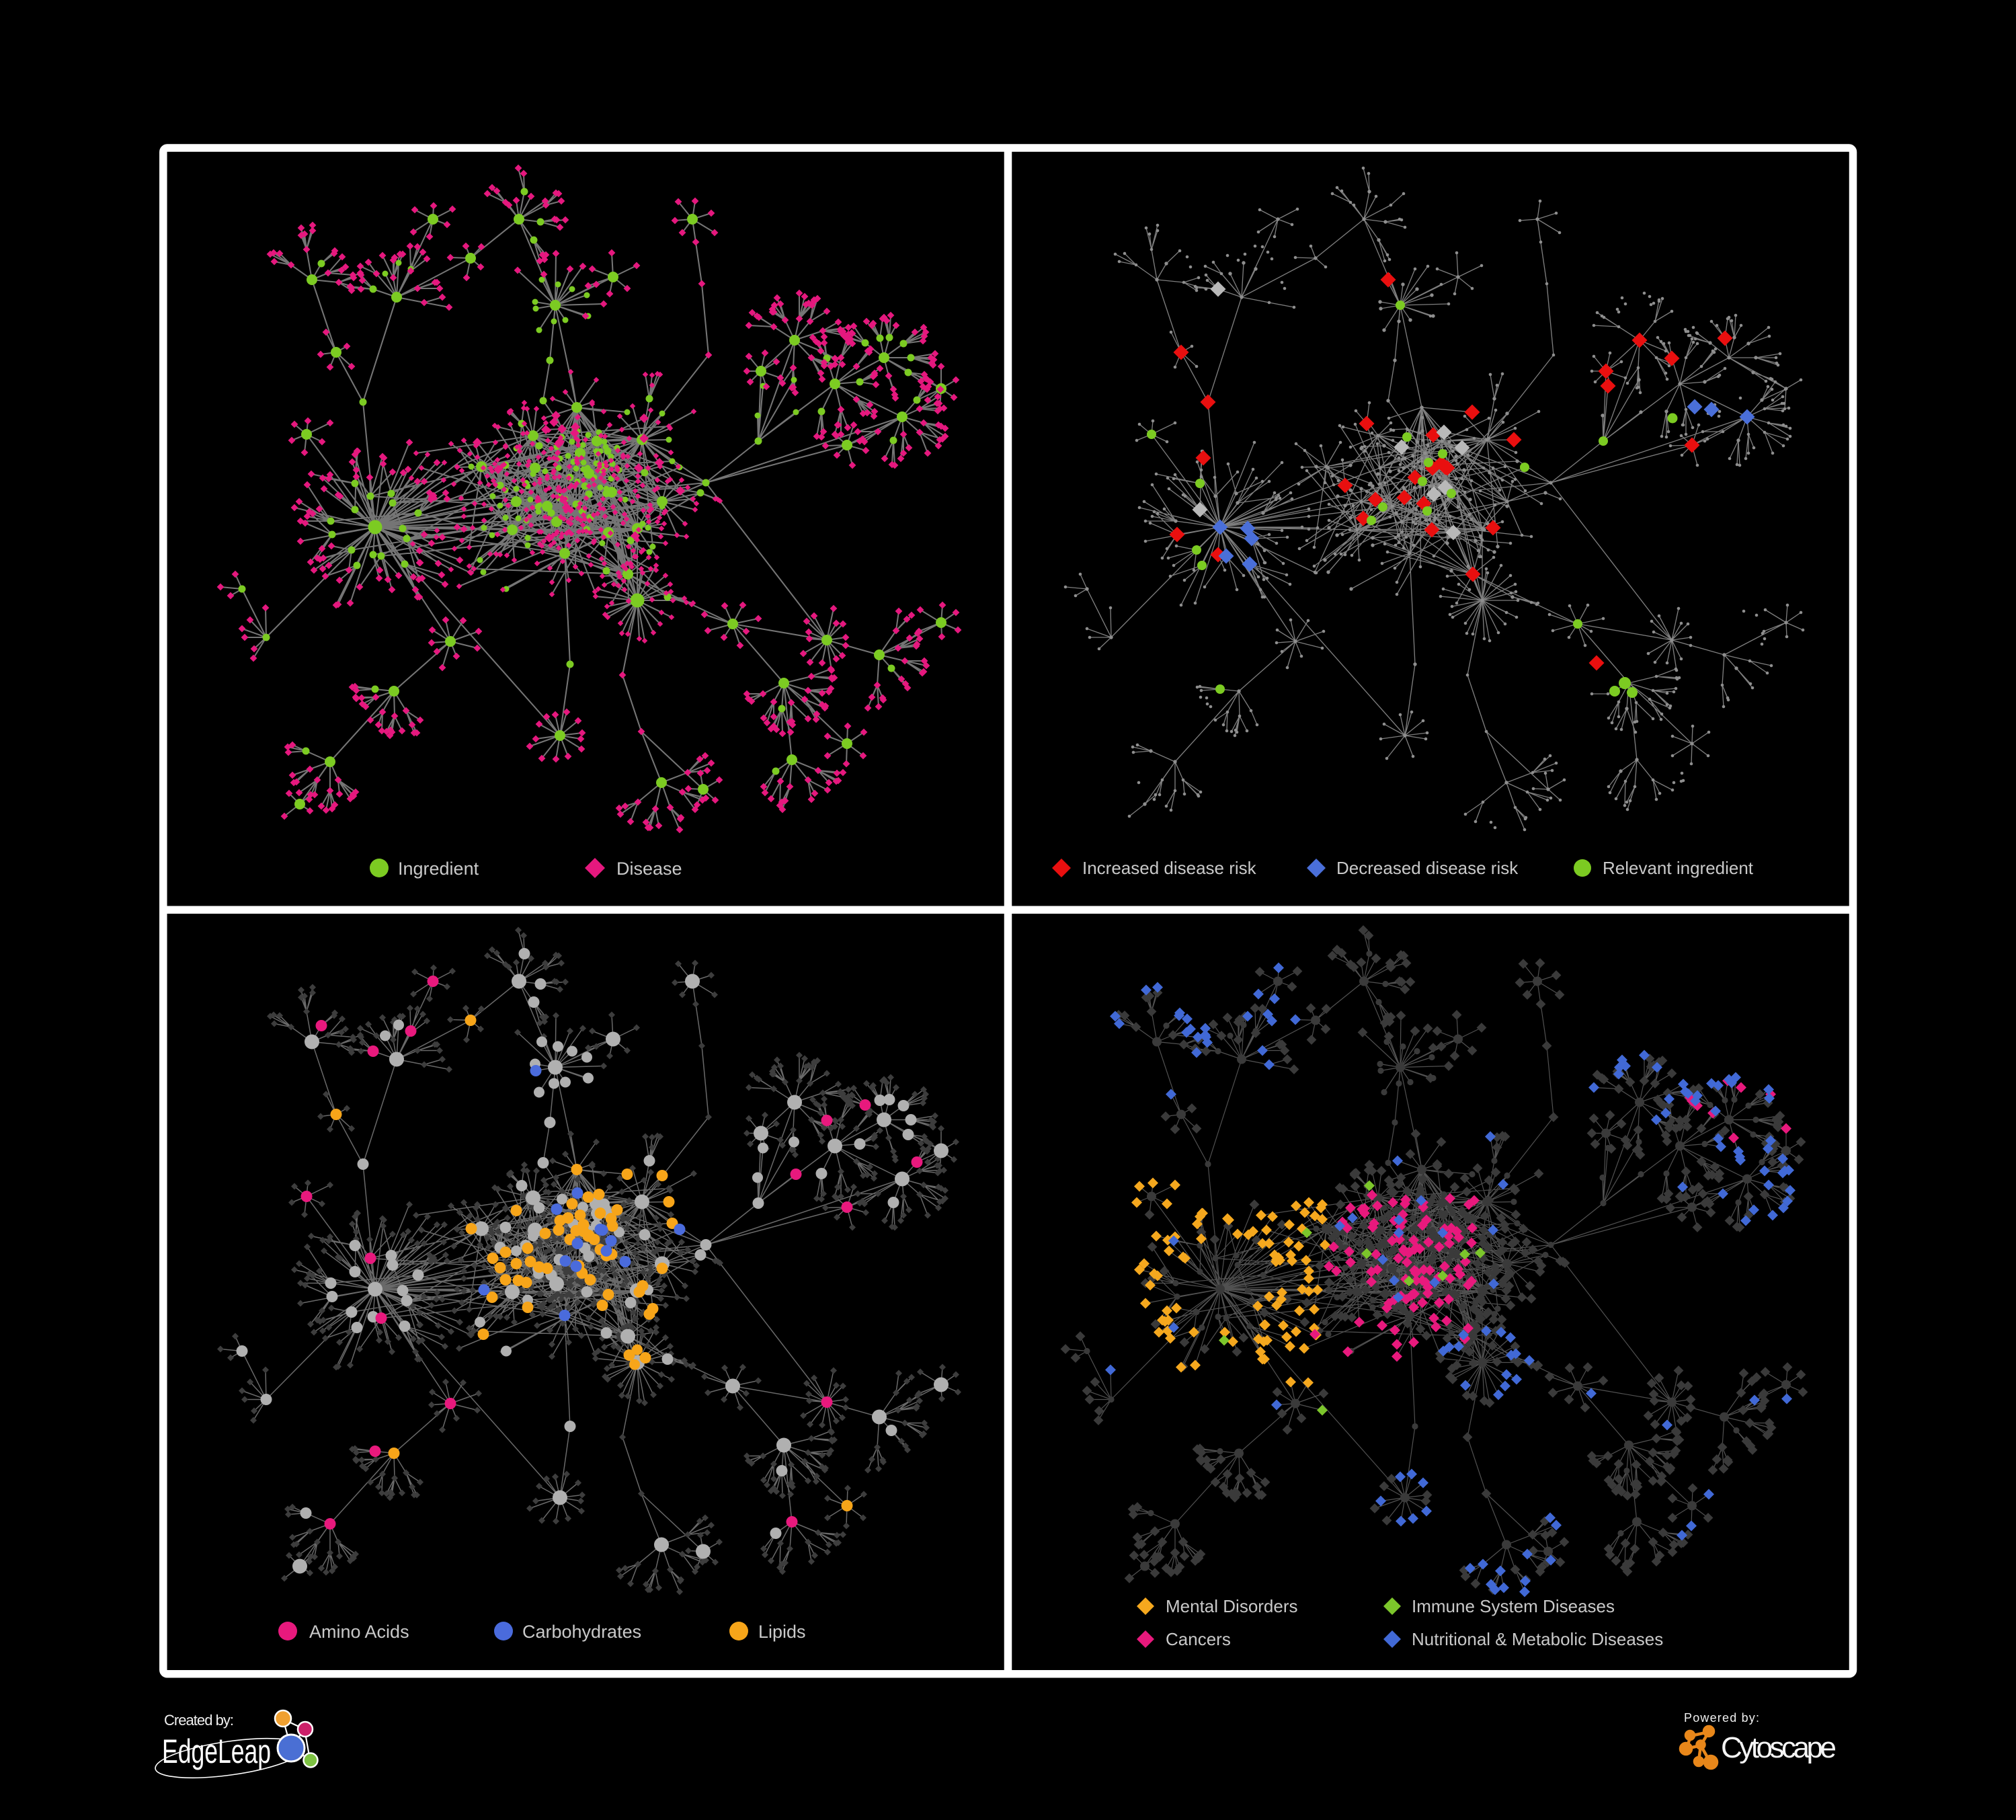 This screenshot has width=2016, height=1820. I want to click on svg-text: Created by:, so click(199, 1720).